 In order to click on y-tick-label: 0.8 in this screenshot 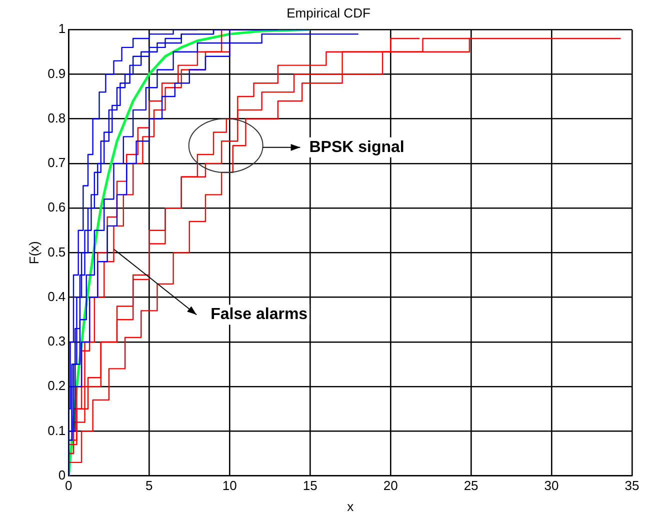, I will do `click(57, 118)`.